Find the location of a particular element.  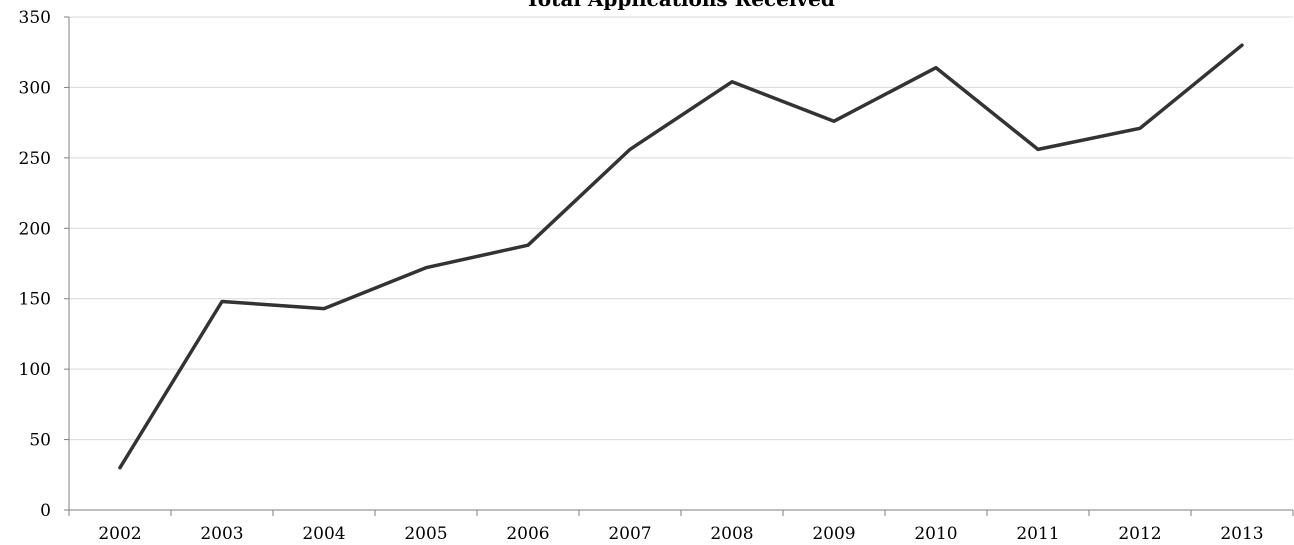

y-tick-label: 150 is located at coordinates (35, 300).